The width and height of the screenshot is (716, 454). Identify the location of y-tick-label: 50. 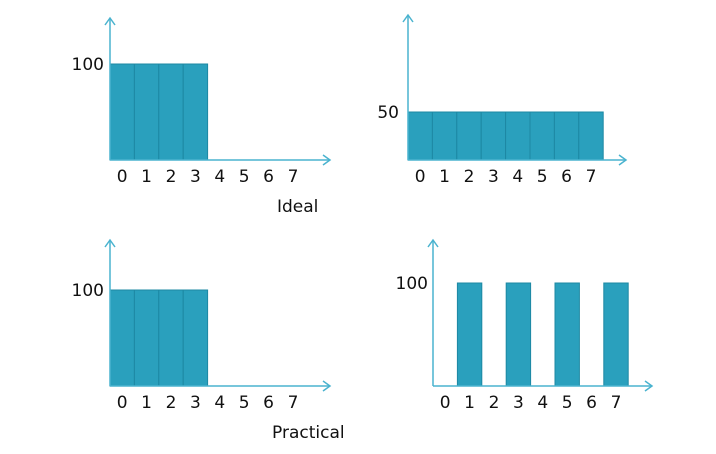
(388, 113).